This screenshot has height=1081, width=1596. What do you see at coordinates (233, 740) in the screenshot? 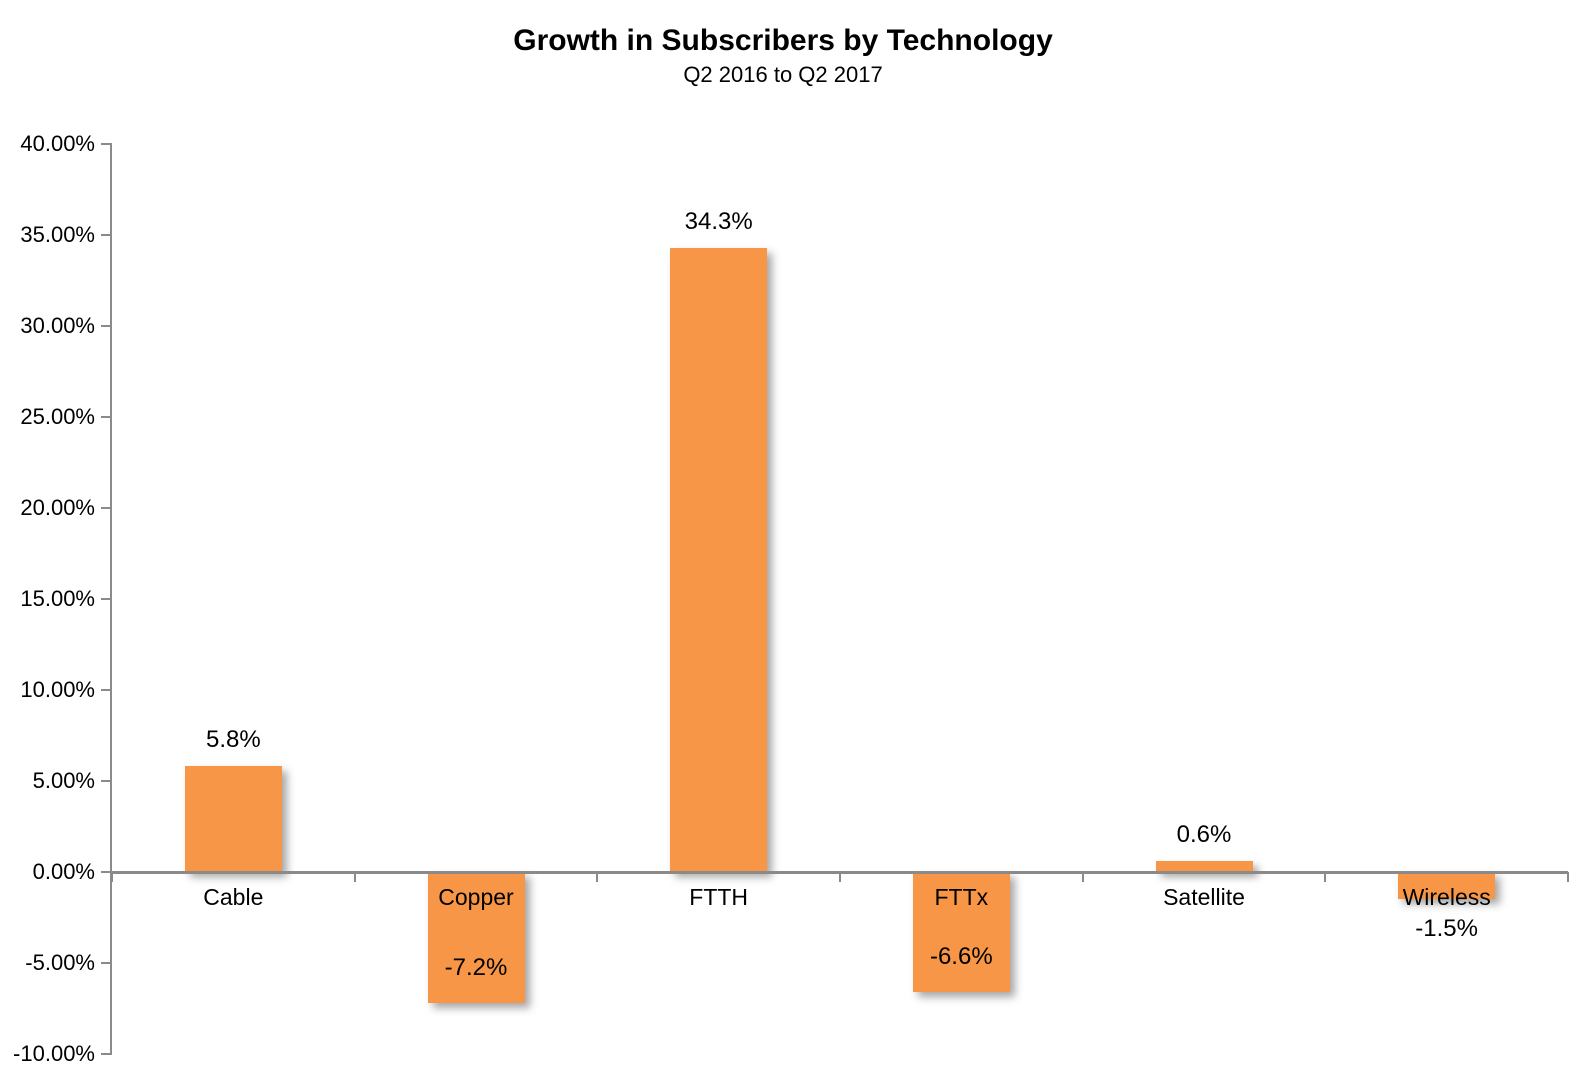
I see `data-label-cable: 5.8%` at bounding box center [233, 740].